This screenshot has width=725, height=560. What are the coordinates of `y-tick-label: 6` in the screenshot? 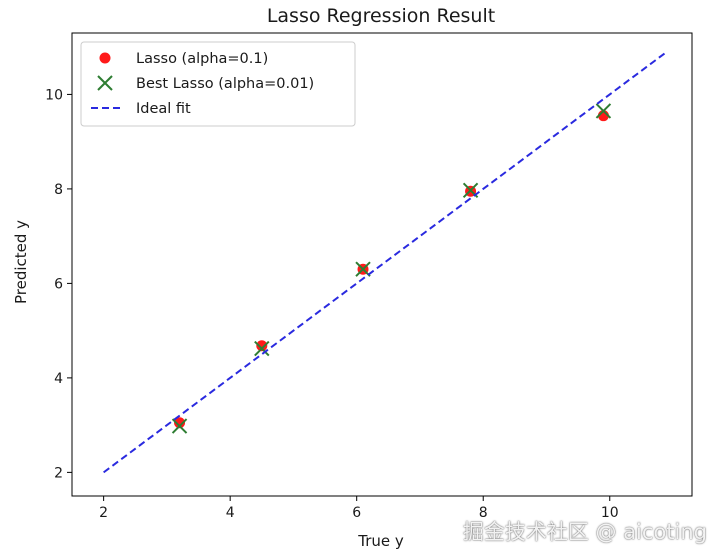 It's located at (58, 284).